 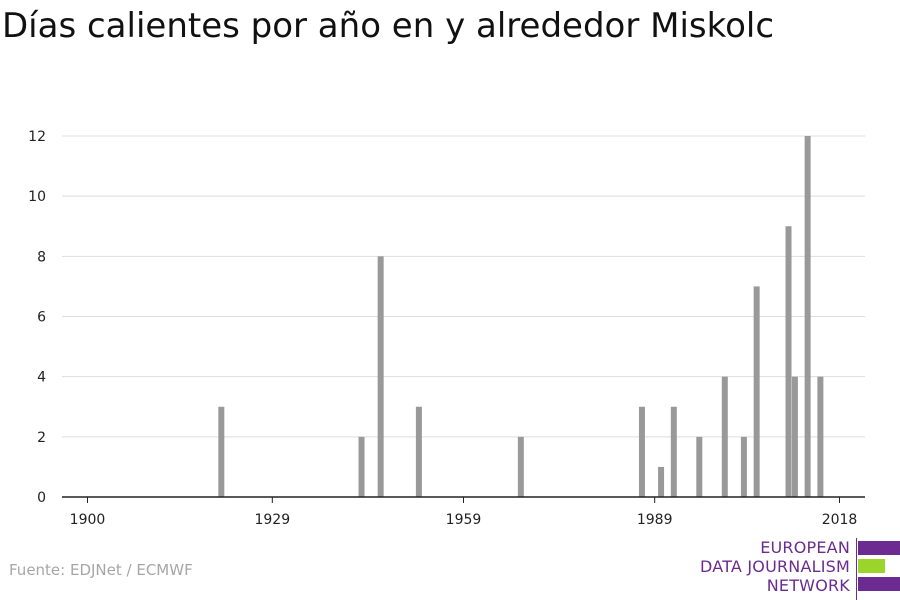 I want to click on bar-1952, so click(x=418, y=451).